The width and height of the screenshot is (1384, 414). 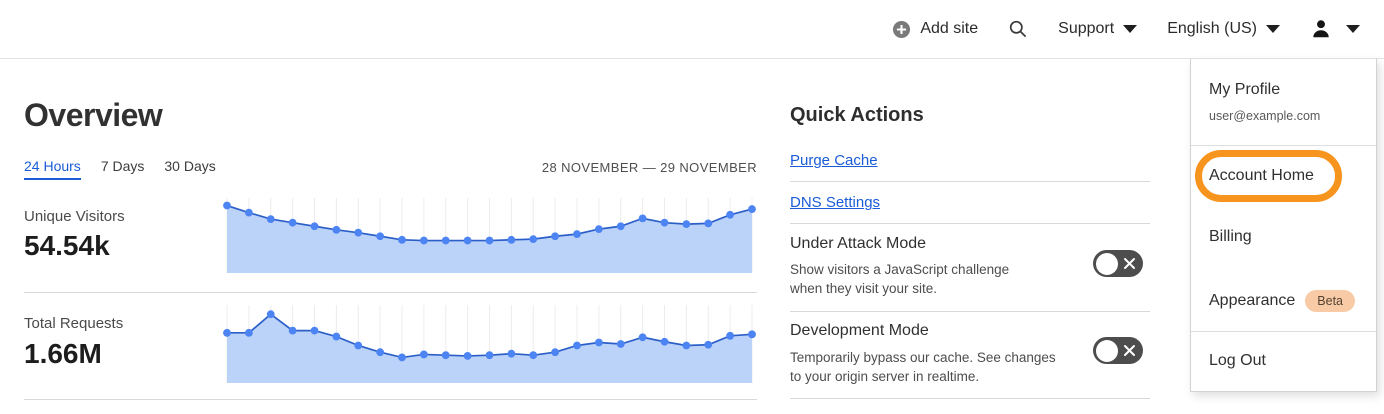 What do you see at coordinates (858, 243) in the screenshot?
I see `under-attack-mode-title: Under Attack Mode` at bounding box center [858, 243].